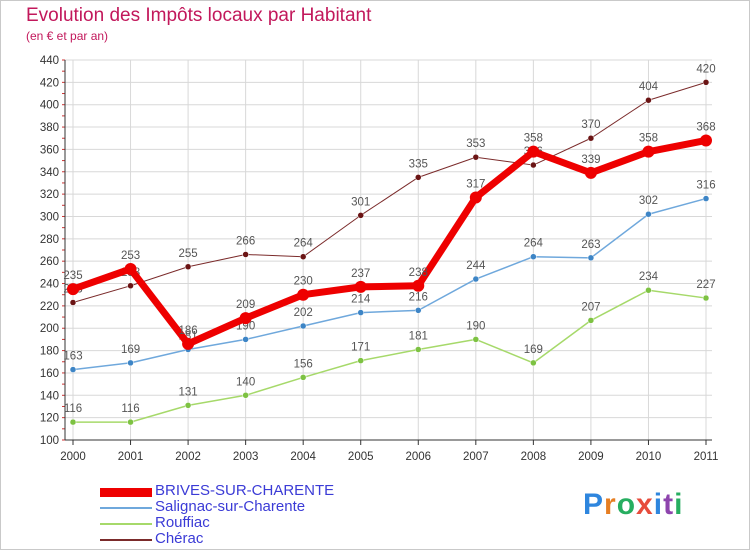 This screenshot has height=550, width=750. What do you see at coordinates (49, 217) in the screenshot?
I see `y-tick-label: 300` at bounding box center [49, 217].